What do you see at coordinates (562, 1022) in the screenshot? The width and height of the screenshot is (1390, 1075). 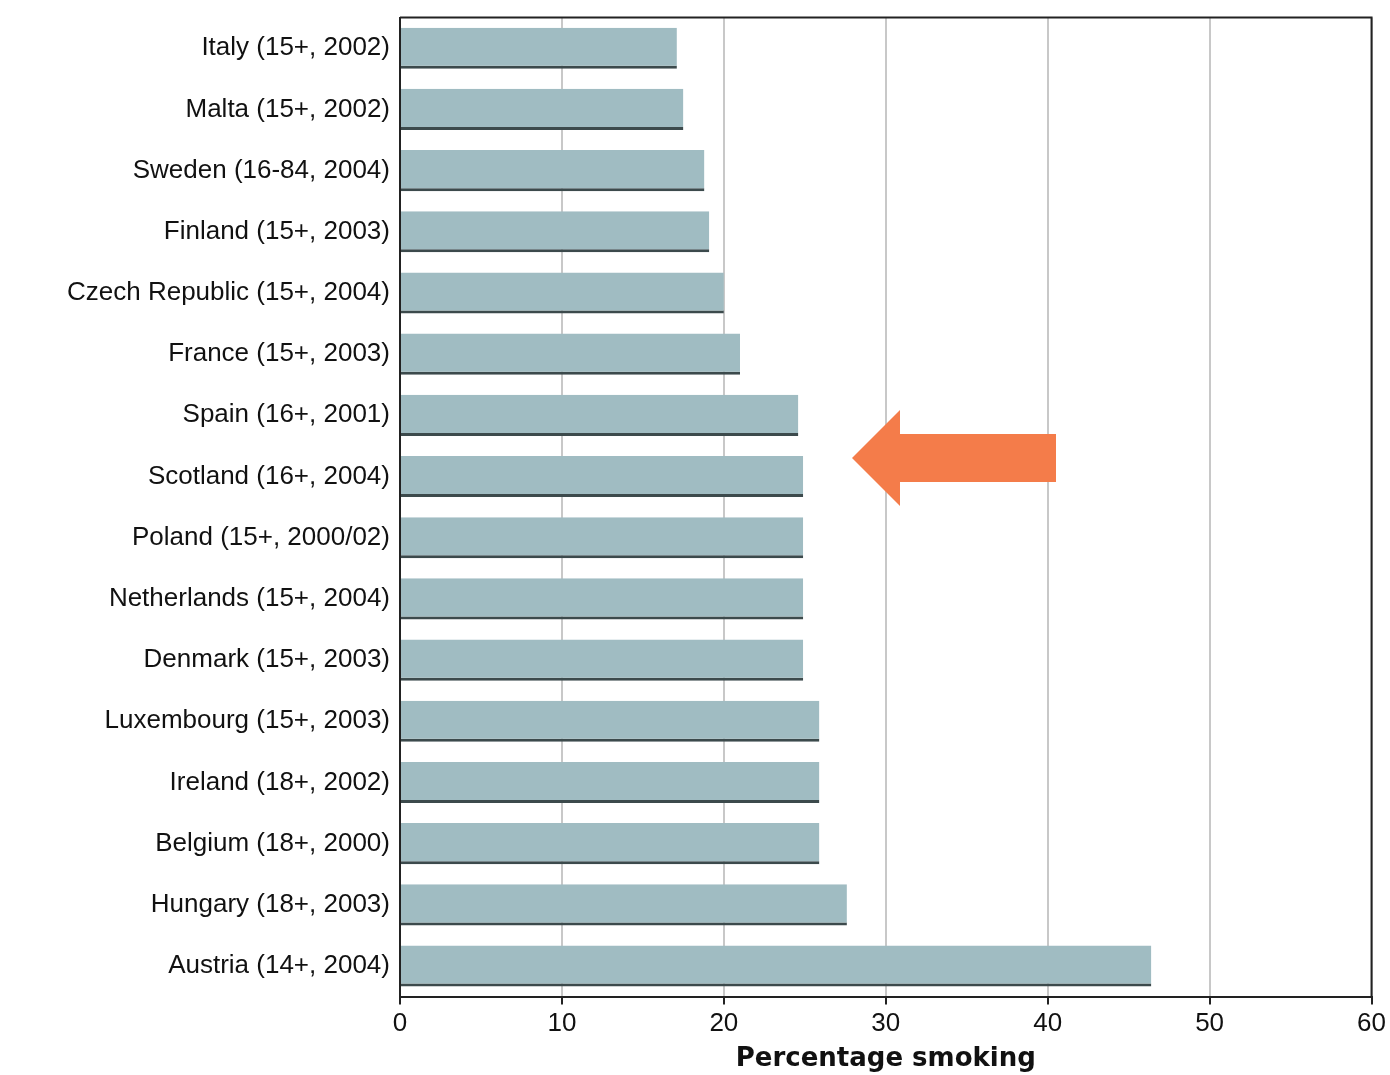 I see `x-tick-label: 10` at bounding box center [562, 1022].